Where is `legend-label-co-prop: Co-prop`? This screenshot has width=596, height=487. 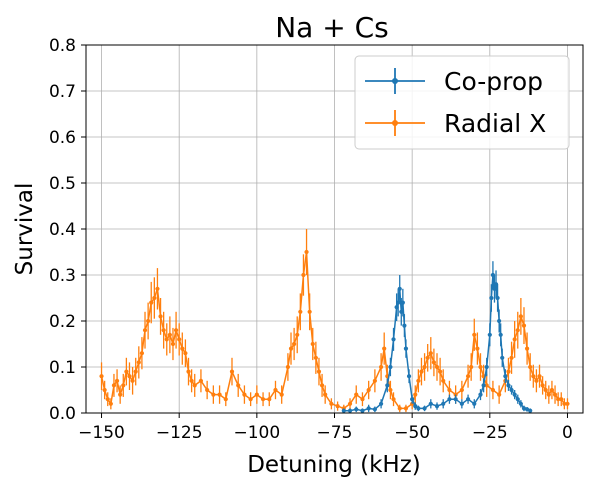
legend-label-co-prop: Co-prop is located at coordinates (493, 81).